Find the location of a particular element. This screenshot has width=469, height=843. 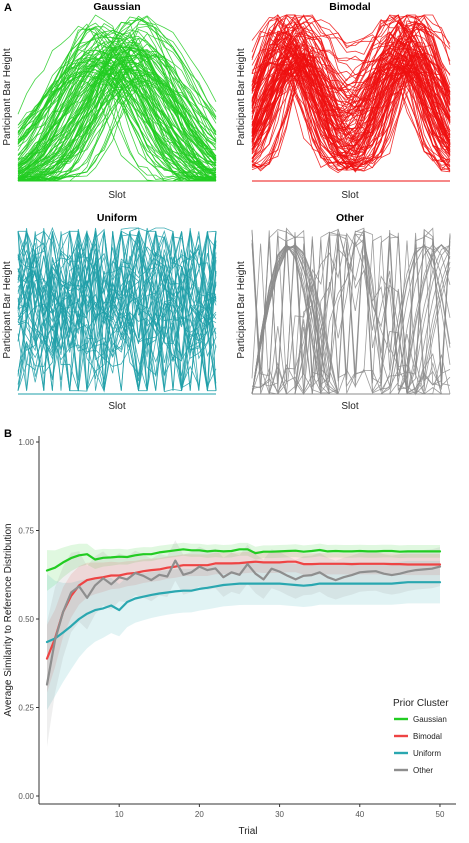

other-subplot: Other Slot Participant Bar Height is located at coordinates (343, 312).